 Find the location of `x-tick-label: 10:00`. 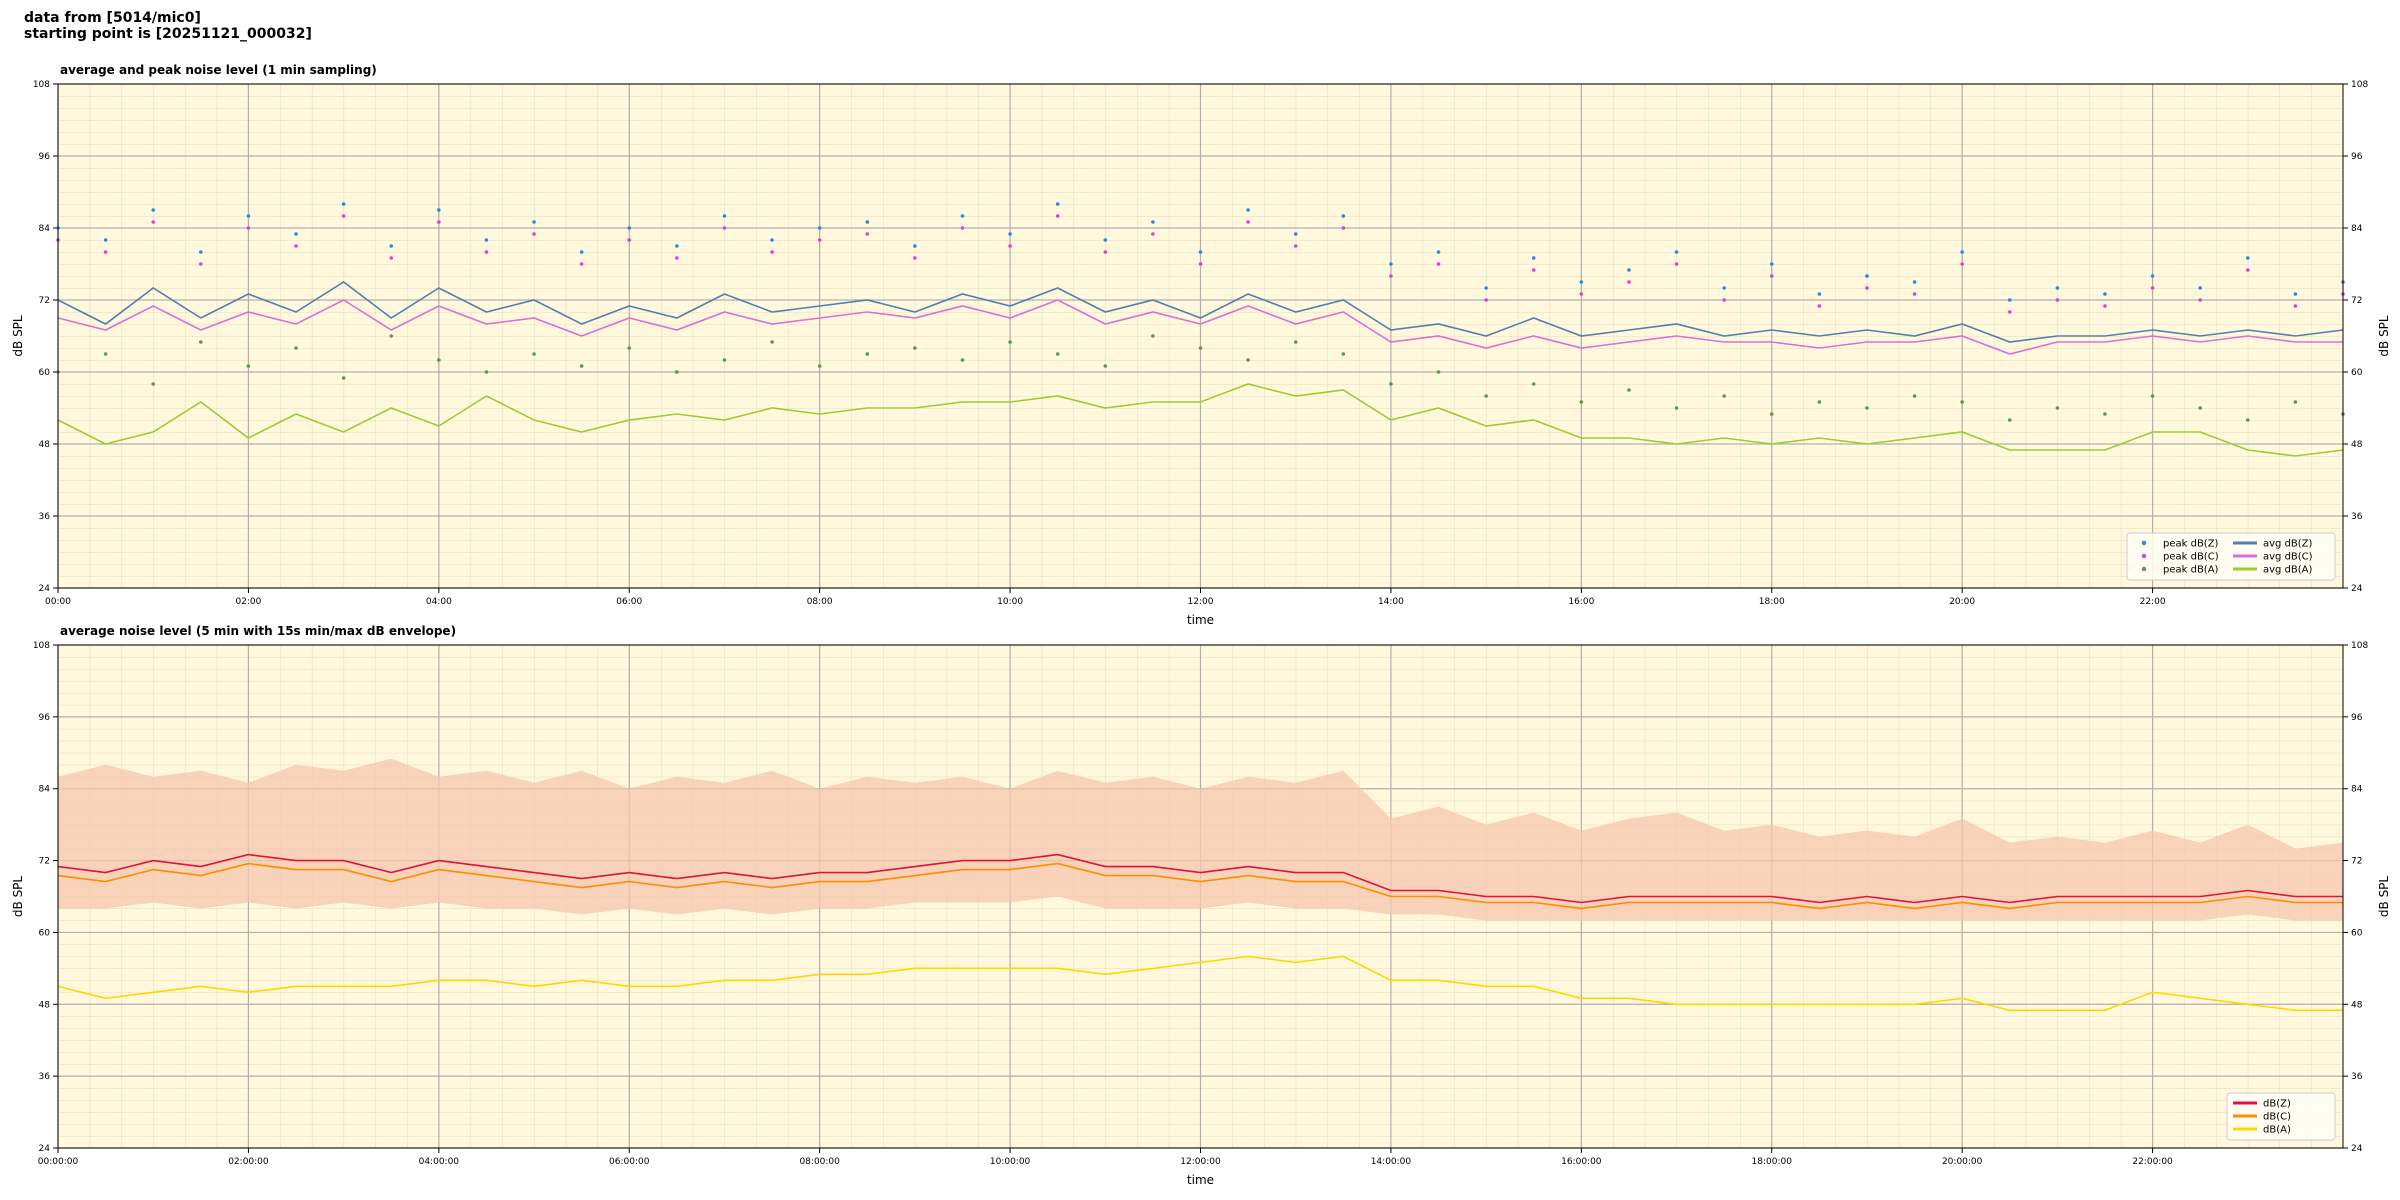

x-tick-label: 10:00 is located at coordinates (1010, 602).